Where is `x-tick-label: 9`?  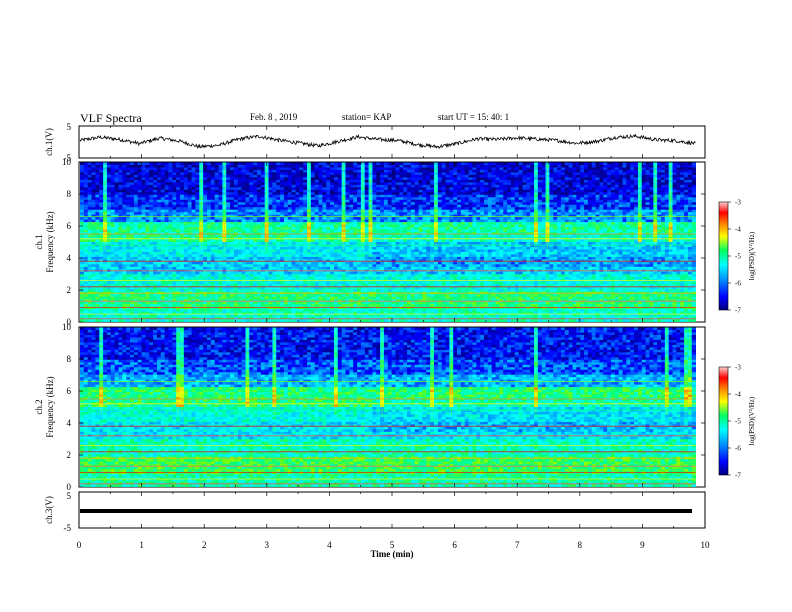
x-tick-label: 9 is located at coordinates (642, 545).